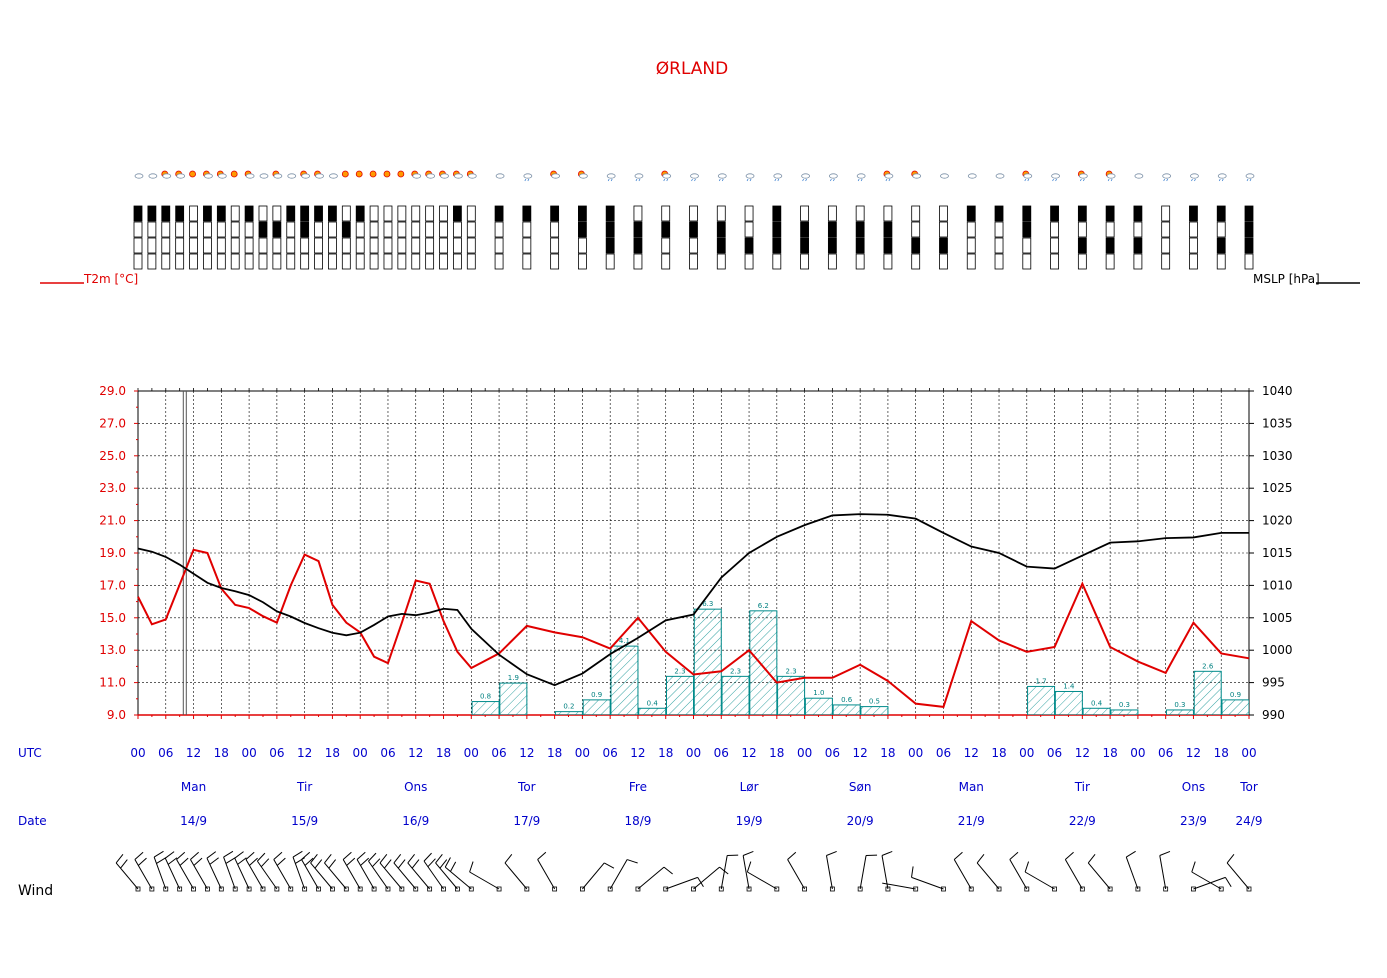 Image resolution: width=1387 pixels, height=978 pixels. I want to click on date-label: Date, so click(32, 821).